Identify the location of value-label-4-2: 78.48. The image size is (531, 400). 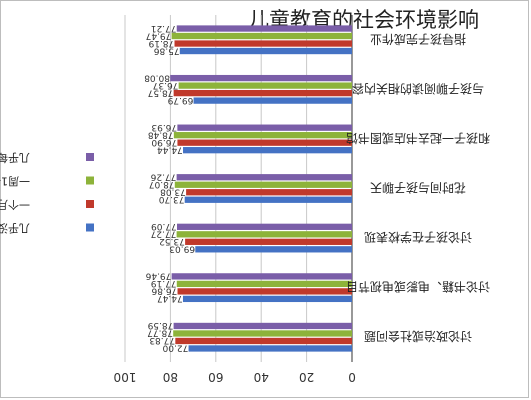
(161, 134).